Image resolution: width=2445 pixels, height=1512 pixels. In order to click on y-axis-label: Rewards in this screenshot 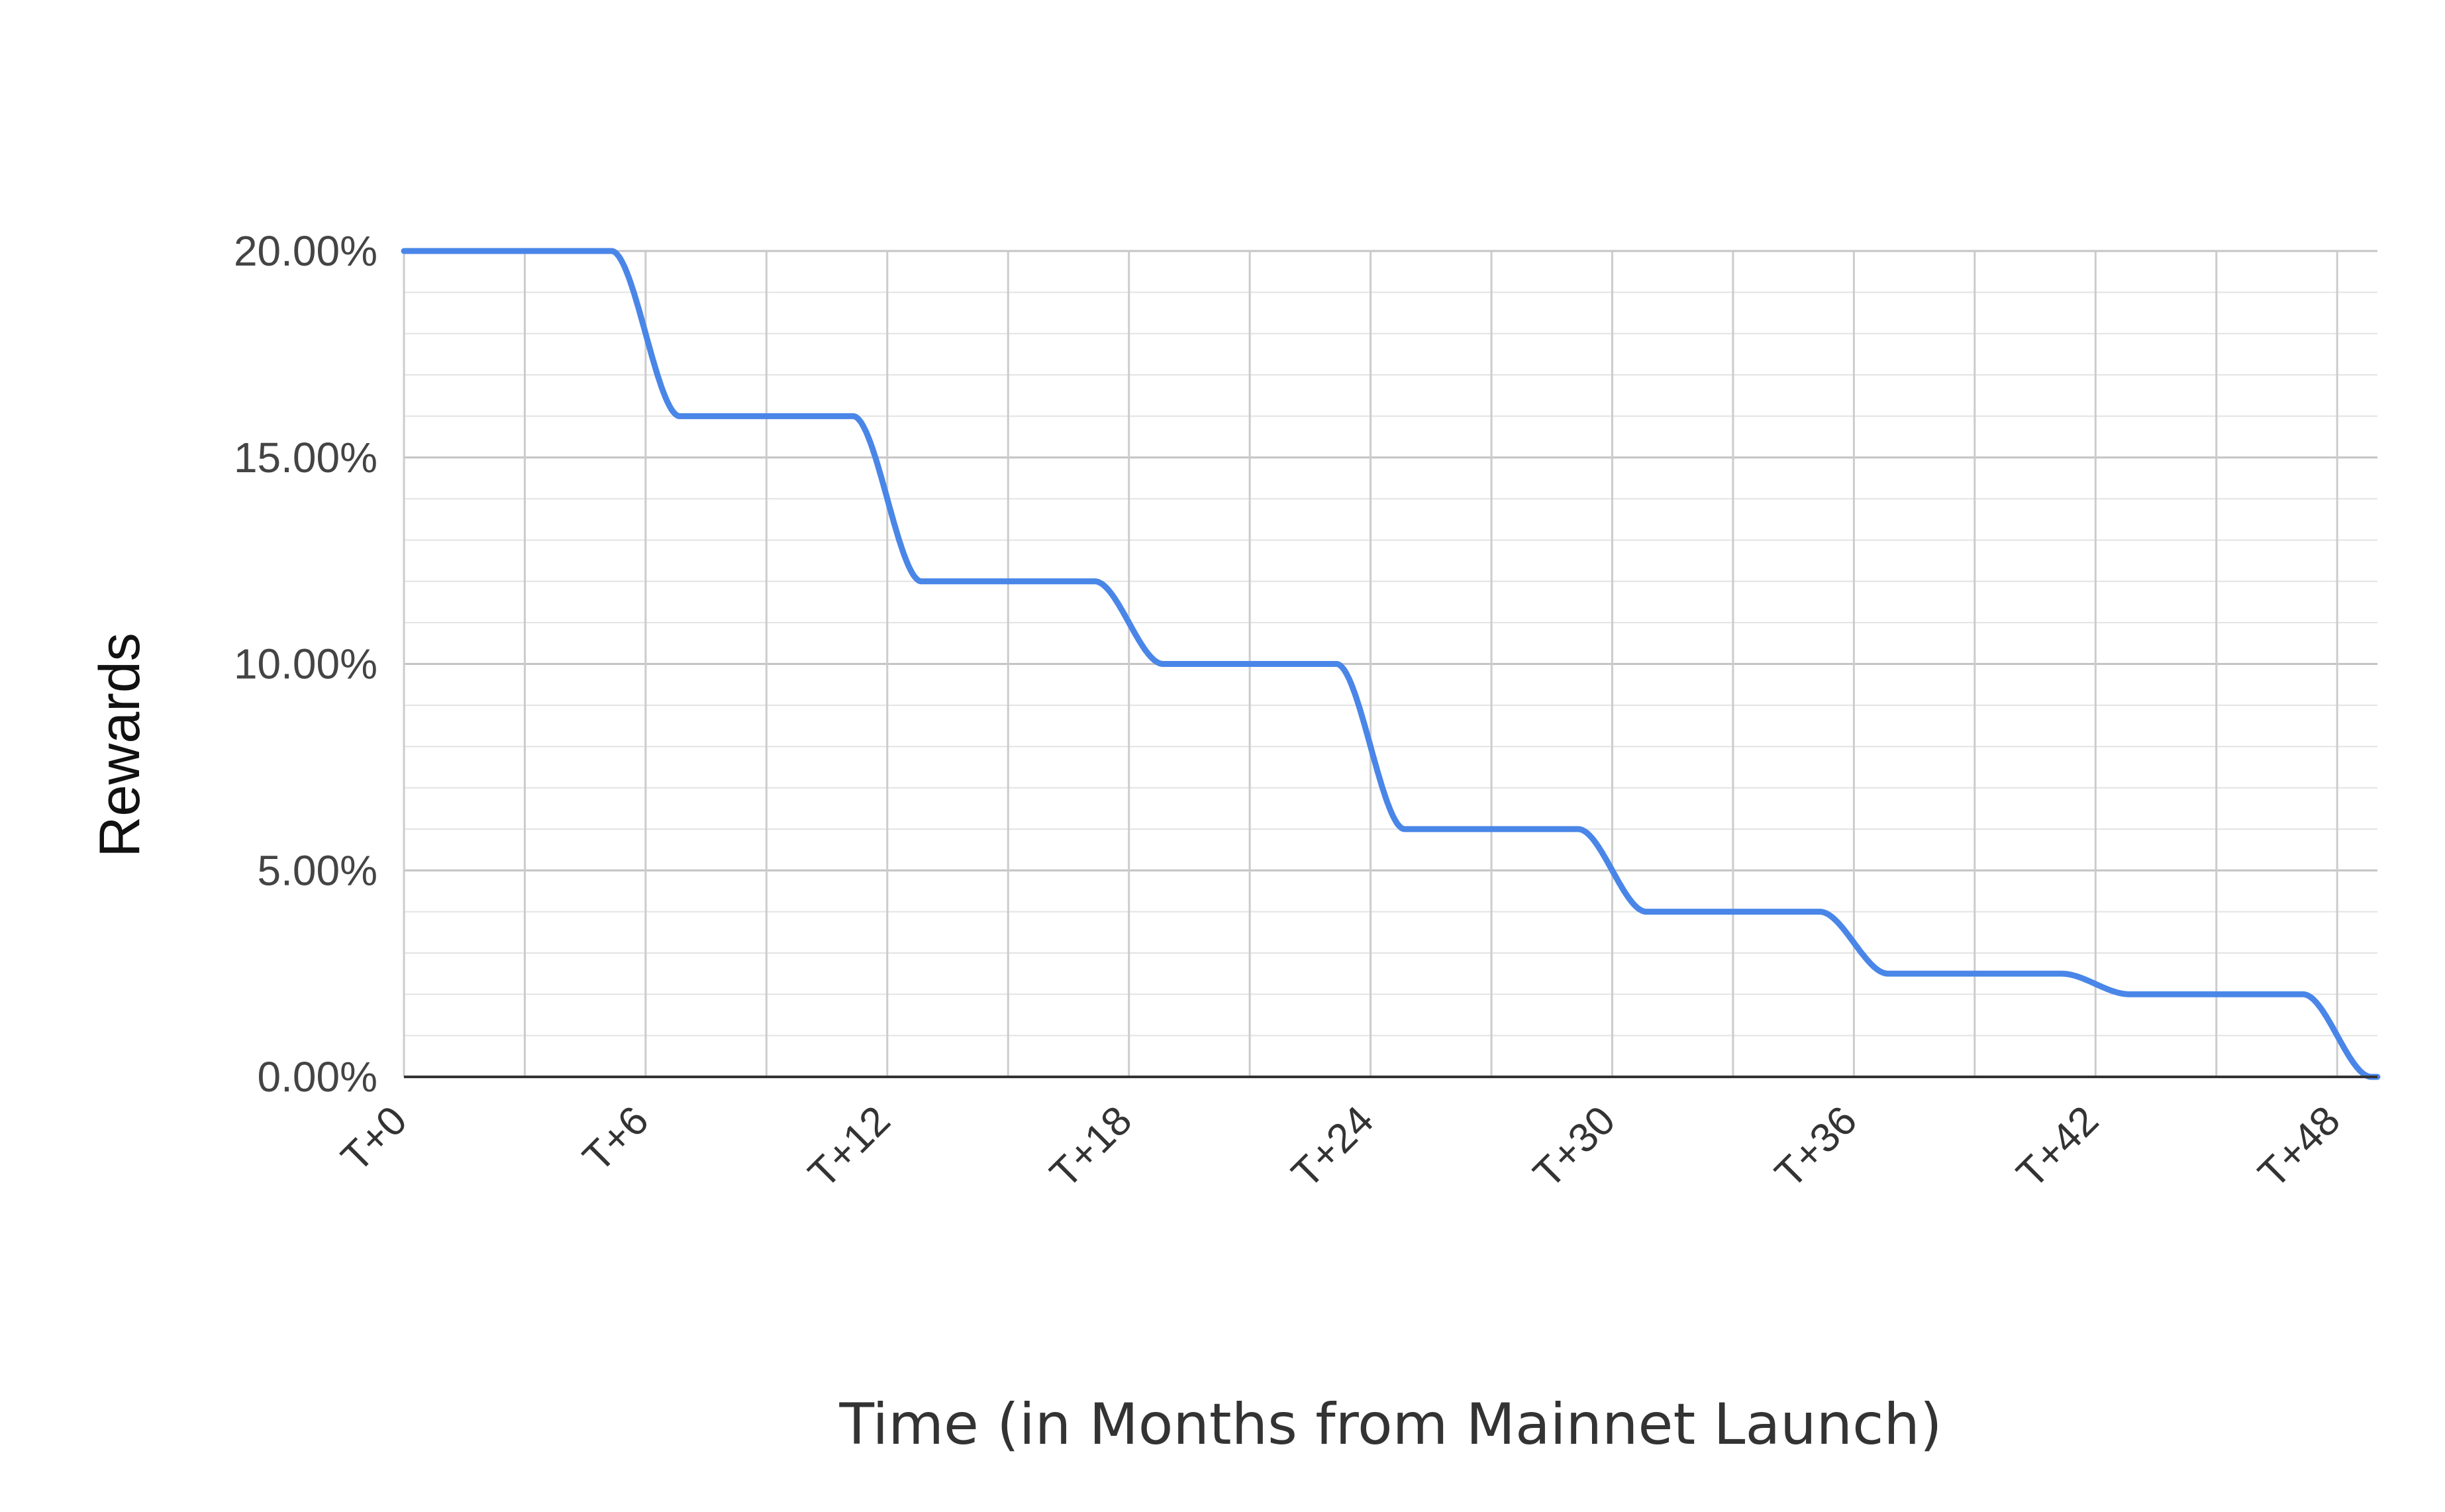, I will do `click(120, 745)`.